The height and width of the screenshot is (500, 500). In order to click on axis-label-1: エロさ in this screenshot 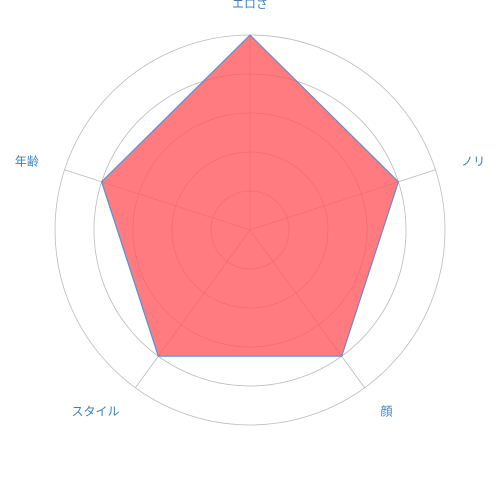, I will do `click(250, 5)`.